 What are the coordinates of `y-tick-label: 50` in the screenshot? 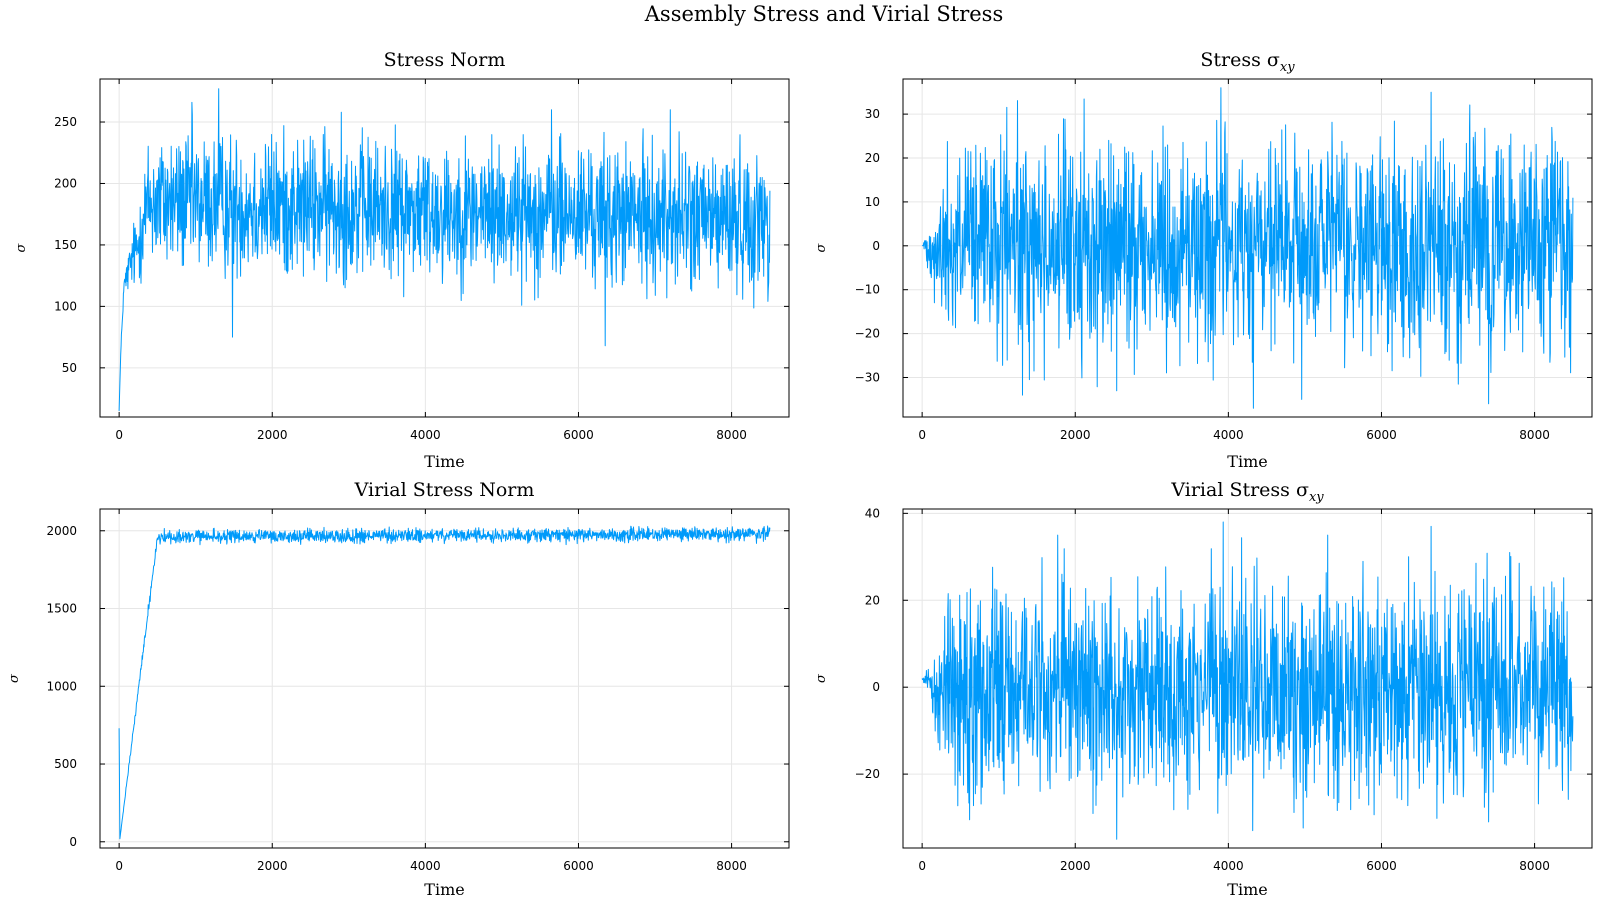 It's located at (69, 368).